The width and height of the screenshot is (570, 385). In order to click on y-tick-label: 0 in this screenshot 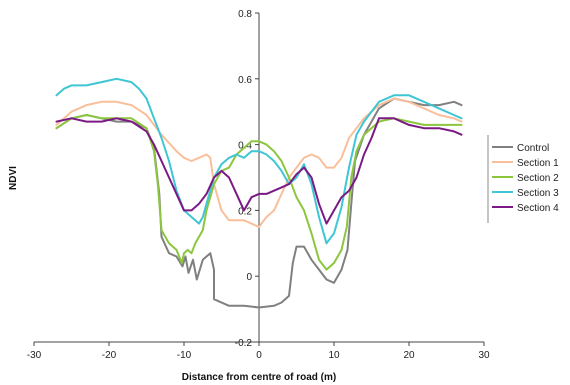, I will do `click(249, 277)`.